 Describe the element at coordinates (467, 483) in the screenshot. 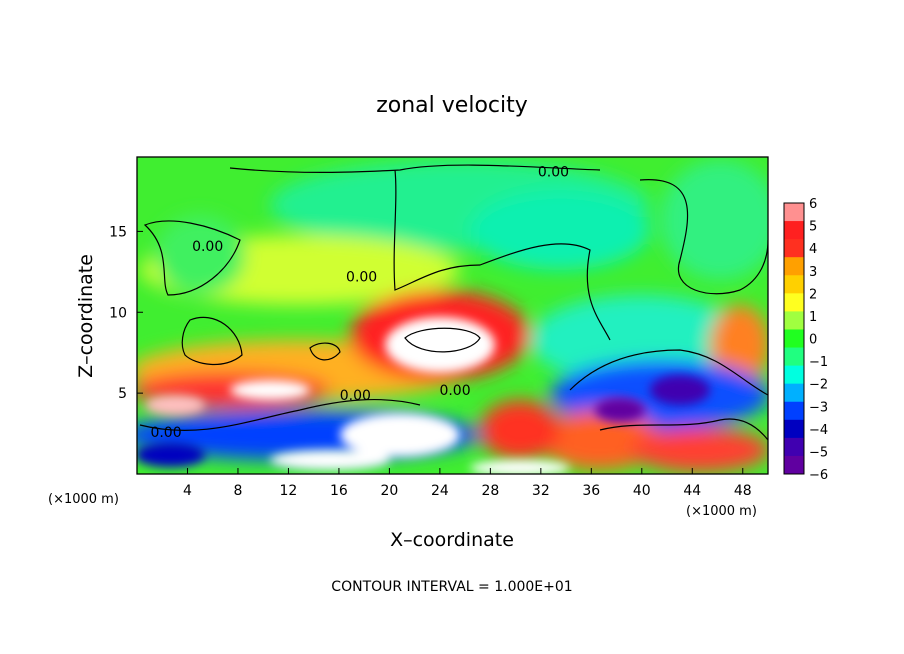

I see `x-axis-ticks: 4 8 12 16 20 24 28 32 36 40 44 48` at that location.